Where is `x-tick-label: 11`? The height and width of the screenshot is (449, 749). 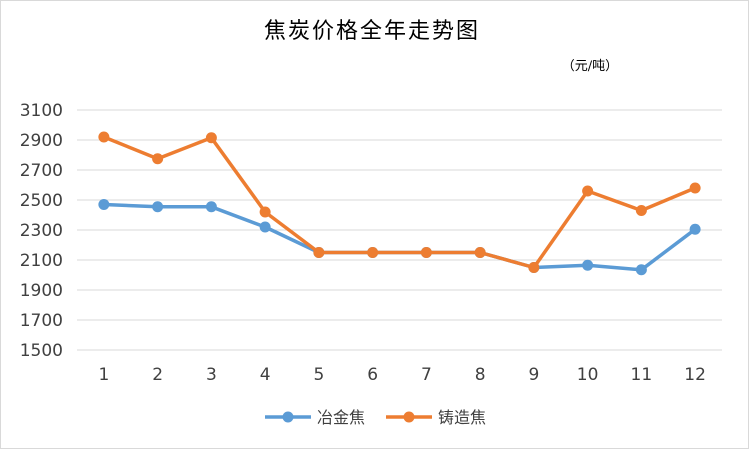 x-tick-label: 11 is located at coordinates (642, 375).